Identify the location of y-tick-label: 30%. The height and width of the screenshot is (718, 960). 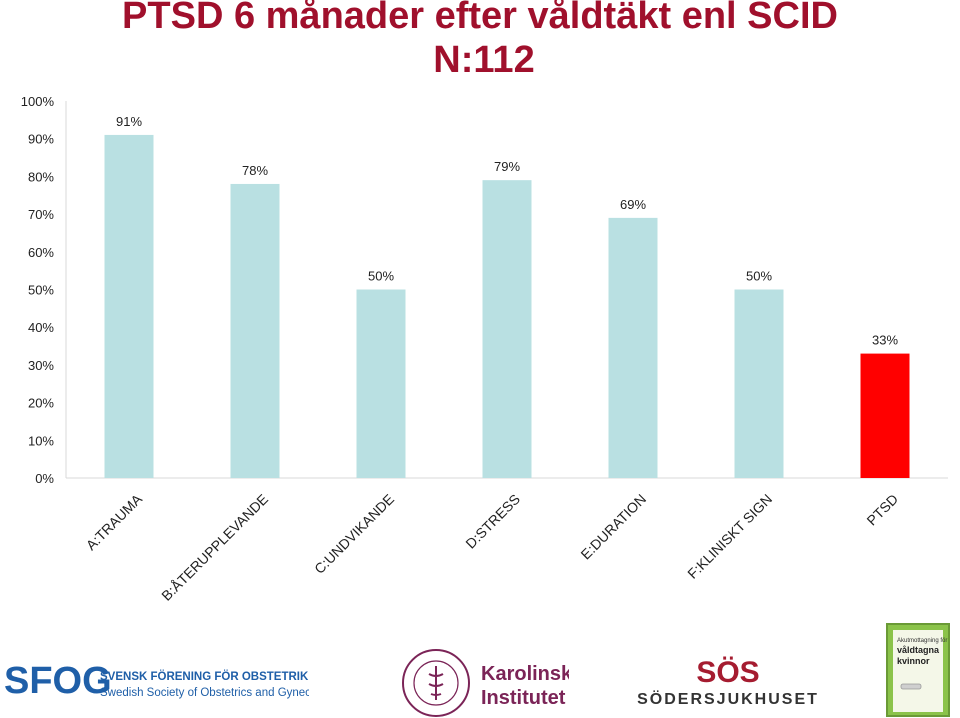
(41, 365).